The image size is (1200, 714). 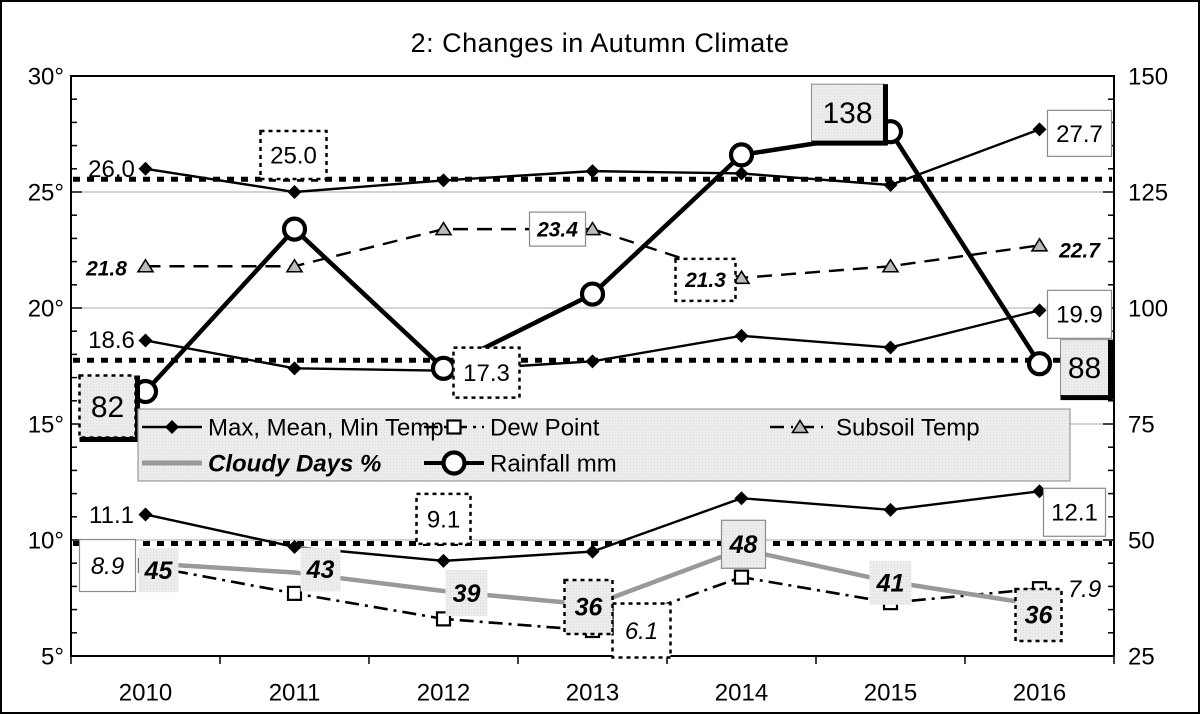 What do you see at coordinates (1148, 308) in the screenshot?
I see `right-axis-label: 100` at bounding box center [1148, 308].